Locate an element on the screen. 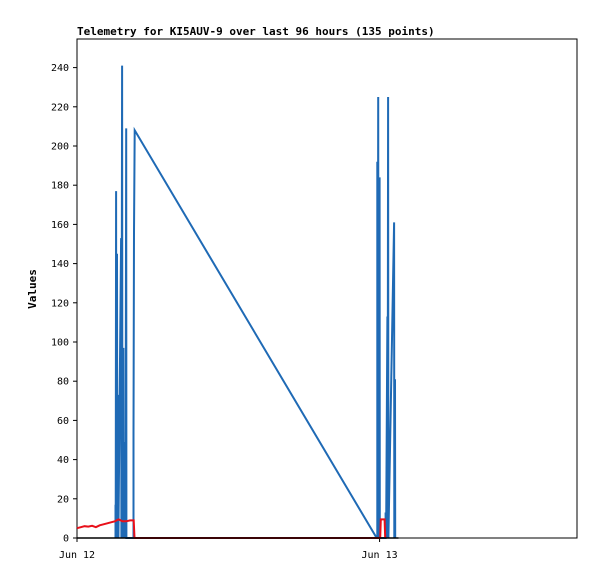  y-tick-label: 240 is located at coordinates (60, 68).